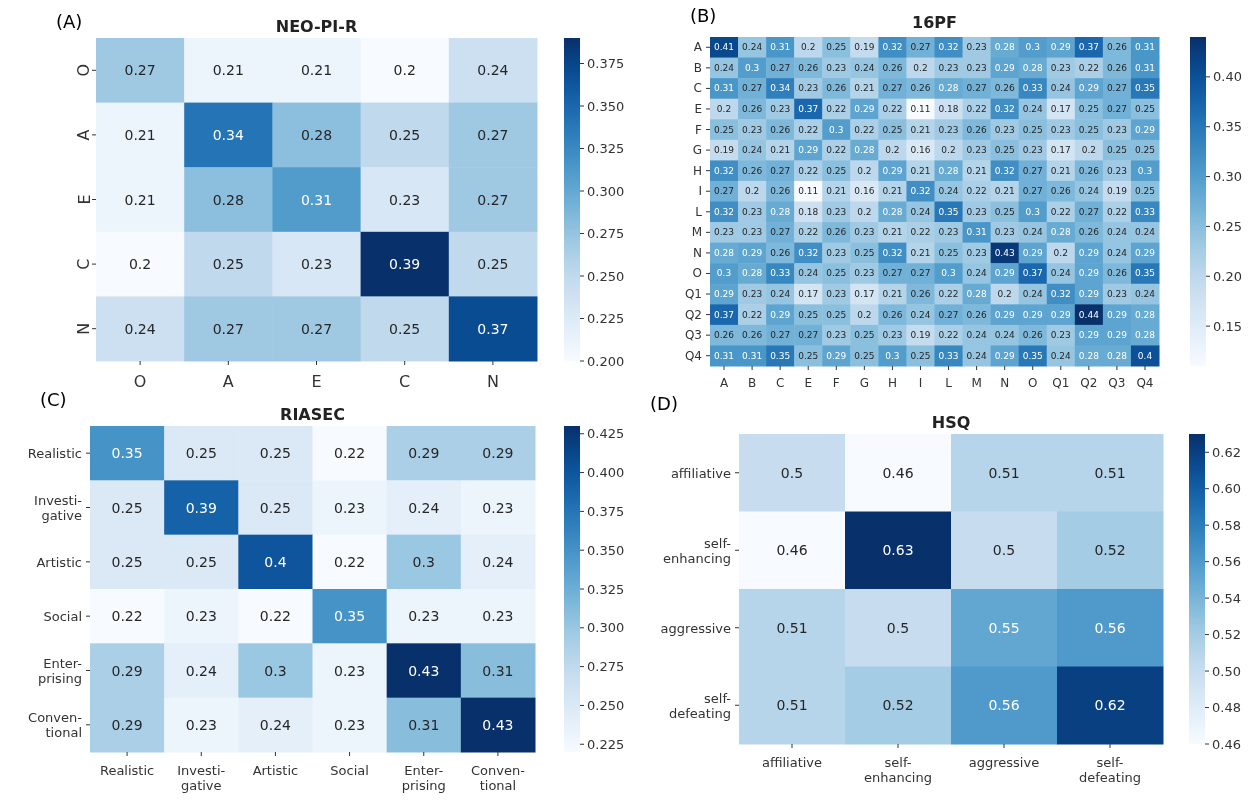 The height and width of the screenshot is (802, 1254). What do you see at coordinates (53, 399) in the screenshot?
I see `text: (C)` at bounding box center [53, 399].